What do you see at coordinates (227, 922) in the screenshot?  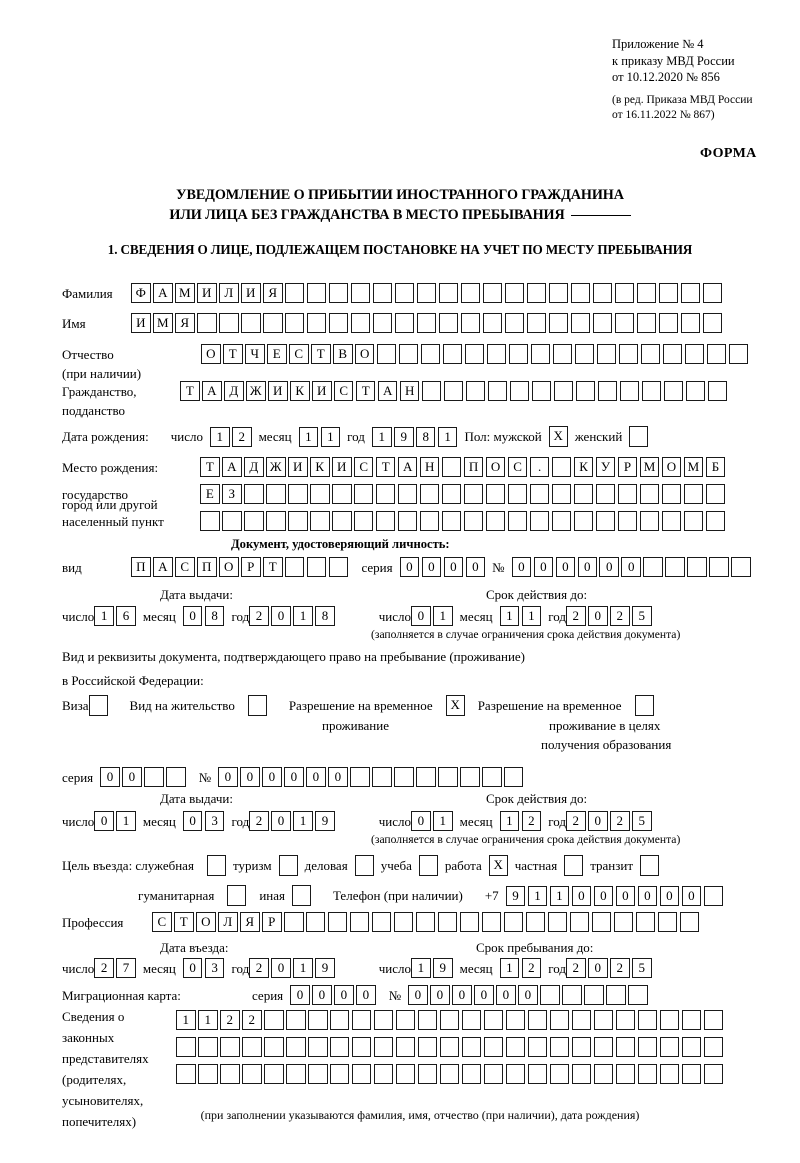 I see `char-cell: Л` at bounding box center [227, 922].